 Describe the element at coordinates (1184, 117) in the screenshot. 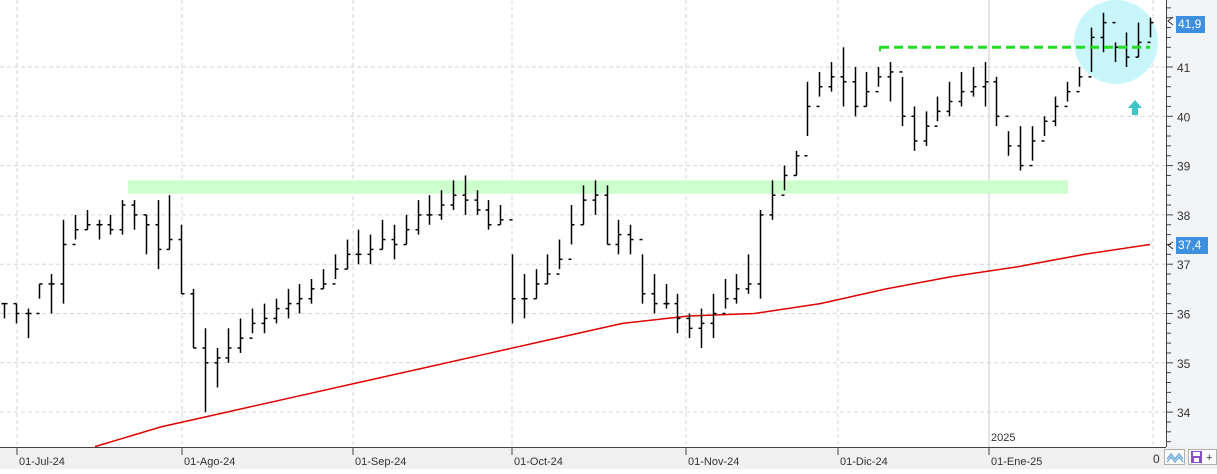

I see `y-tick-label: 40` at that location.